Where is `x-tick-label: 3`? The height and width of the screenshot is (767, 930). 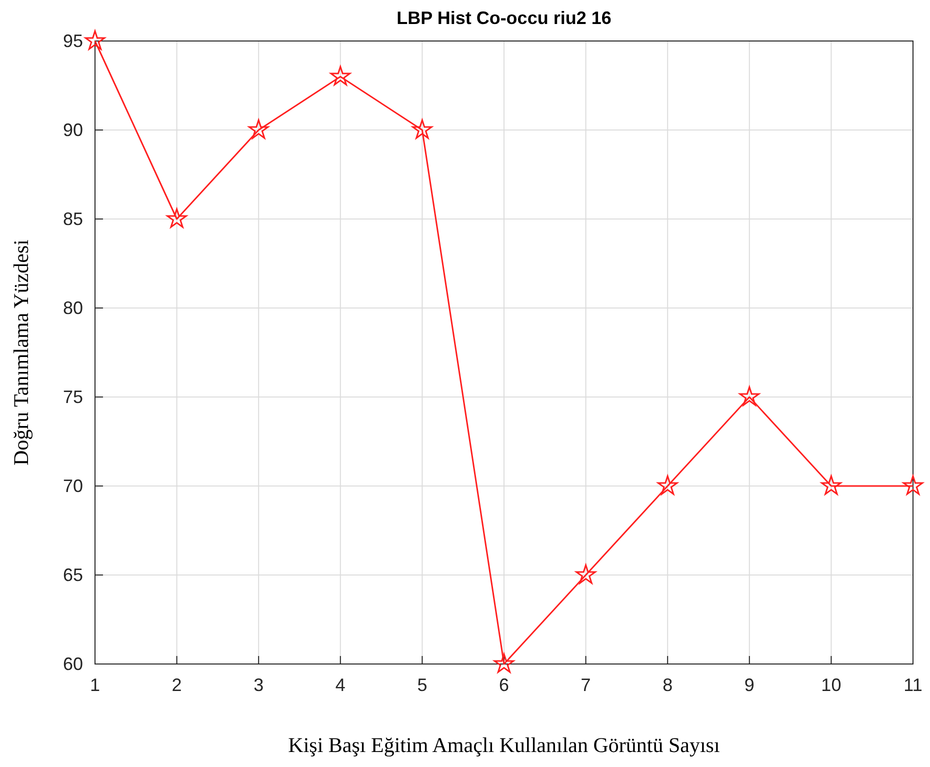 x-tick-label: 3 is located at coordinates (259, 684).